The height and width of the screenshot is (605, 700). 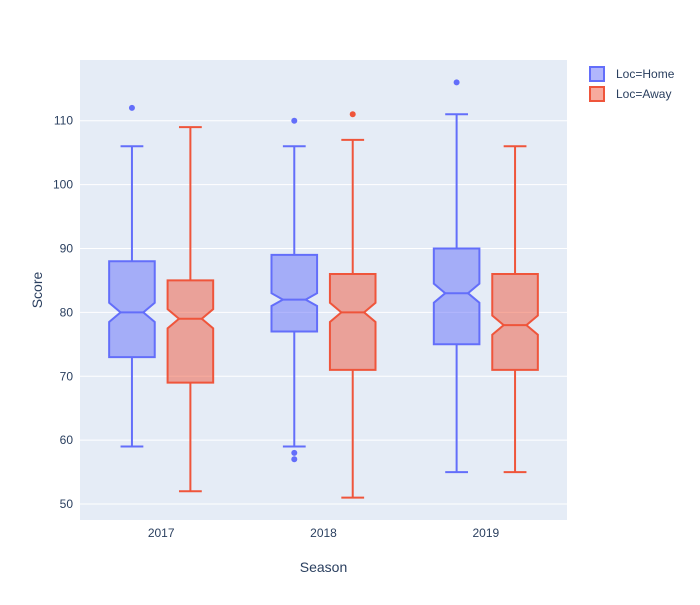 I want to click on y-axis-title: Score, so click(x=37, y=290).